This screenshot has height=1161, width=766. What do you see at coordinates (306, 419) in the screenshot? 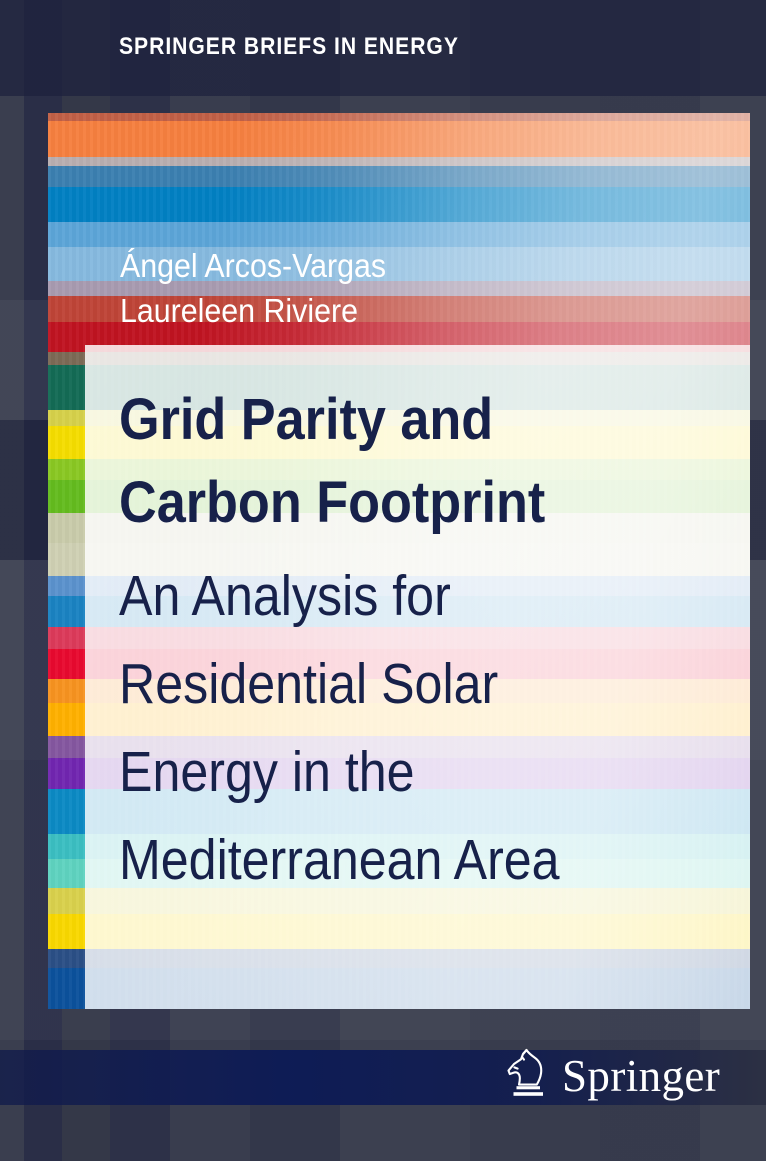
I see `title-line: Grid Parity and` at bounding box center [306, 419].